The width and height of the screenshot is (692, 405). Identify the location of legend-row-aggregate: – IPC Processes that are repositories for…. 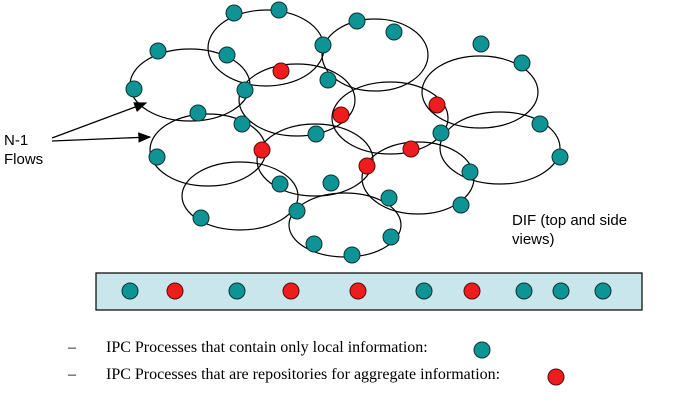
(284, 375).